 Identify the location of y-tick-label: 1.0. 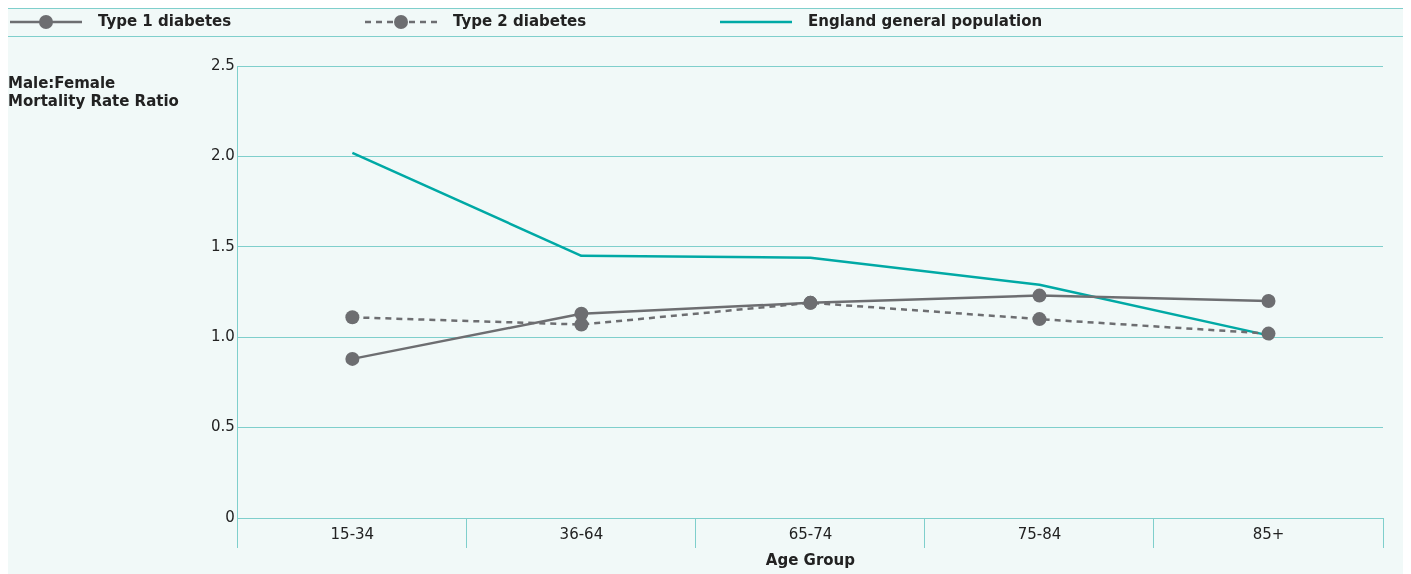
(223, 336).